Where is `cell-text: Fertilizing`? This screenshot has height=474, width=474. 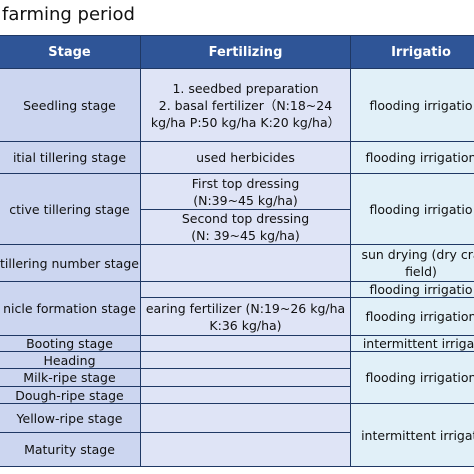 cell-text: Fertilizing is located at coordinates (245, 52).